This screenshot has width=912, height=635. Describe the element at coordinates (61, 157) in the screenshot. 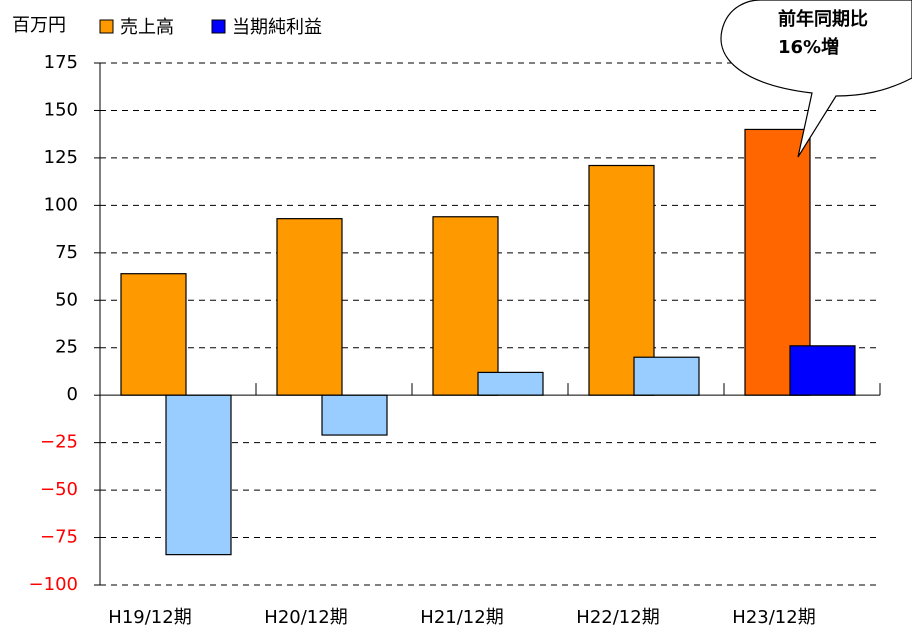

I see `y-tick-label: 125` at that location.